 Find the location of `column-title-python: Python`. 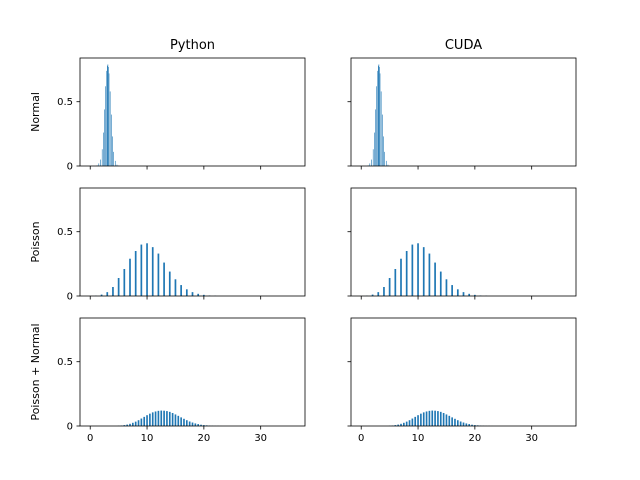

column-title-python: Python is located at coordinates (192, 45).